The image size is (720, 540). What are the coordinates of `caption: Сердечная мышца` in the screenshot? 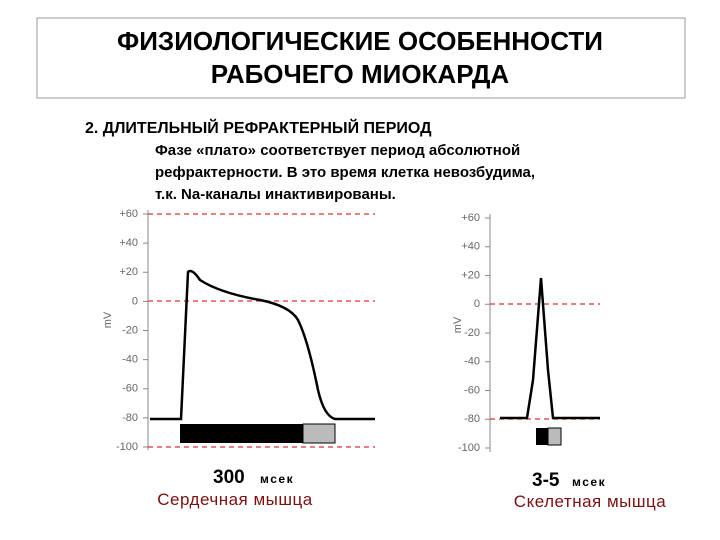 It's located at (235, 499).